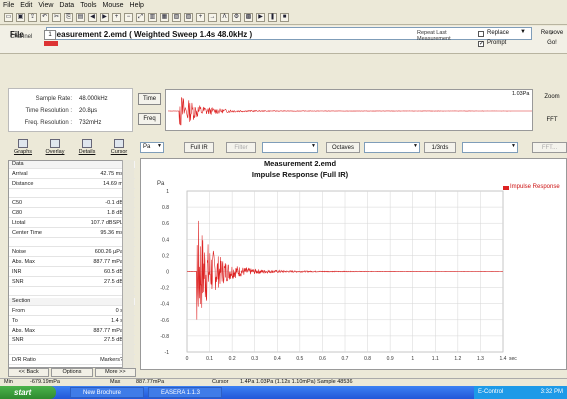 Image resolution: width=567 pixels, height=399 pixels. Describe the element at coordinates (46, 5) in the screenshot. I see `menu-item-view: View` at that location.